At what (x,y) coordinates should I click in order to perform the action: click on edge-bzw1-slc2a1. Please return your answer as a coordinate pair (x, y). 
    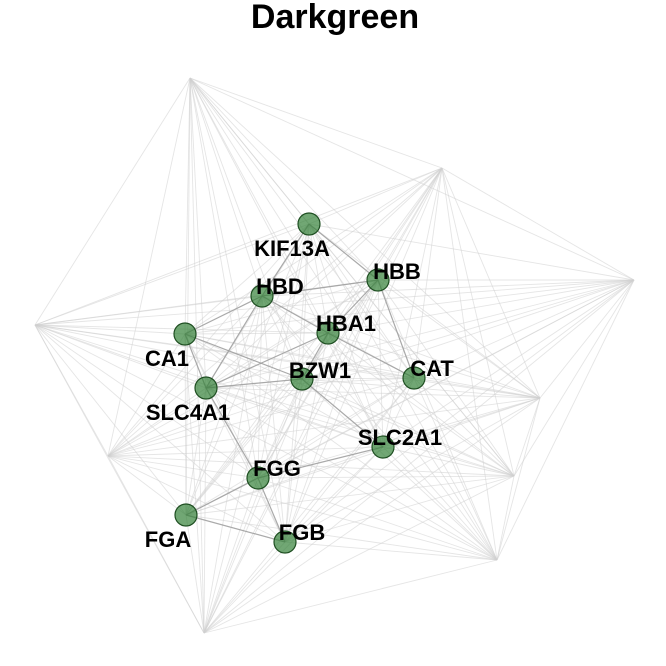
    Looking at the image, I should click on (342, 413).